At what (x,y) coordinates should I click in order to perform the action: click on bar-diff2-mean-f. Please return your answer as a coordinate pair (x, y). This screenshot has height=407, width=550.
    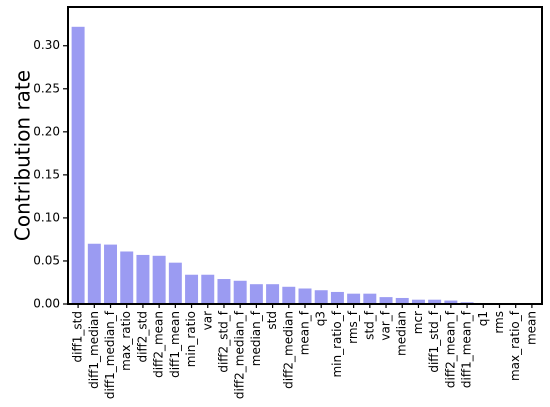
    Looking at the image, I should click on (451, 302).